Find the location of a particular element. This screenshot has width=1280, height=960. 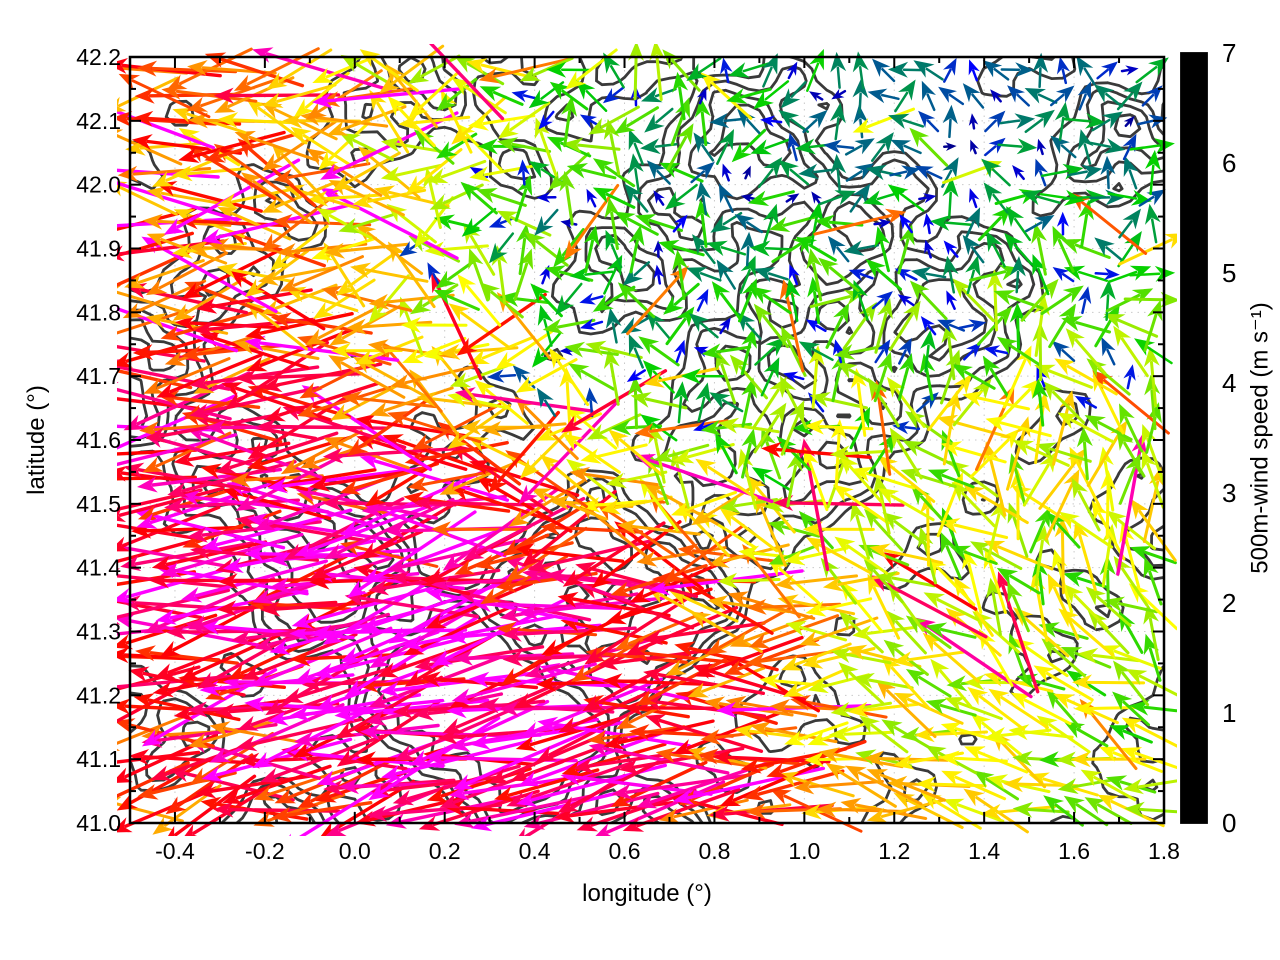

y-tick-label: 41.2 is located at coordinates (98, 695).